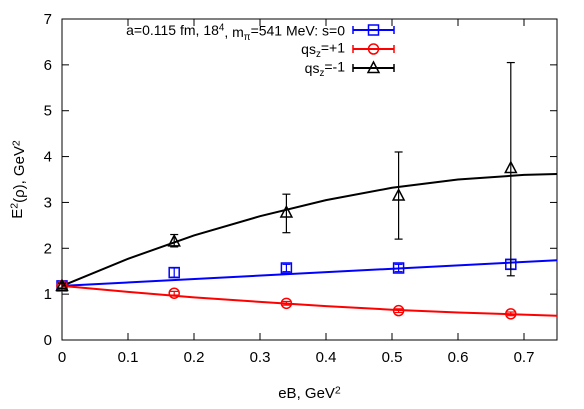  Describe the element at coordinates (260, 357) in the screenshot. I see `x-tick-label: 0.3` at that location.